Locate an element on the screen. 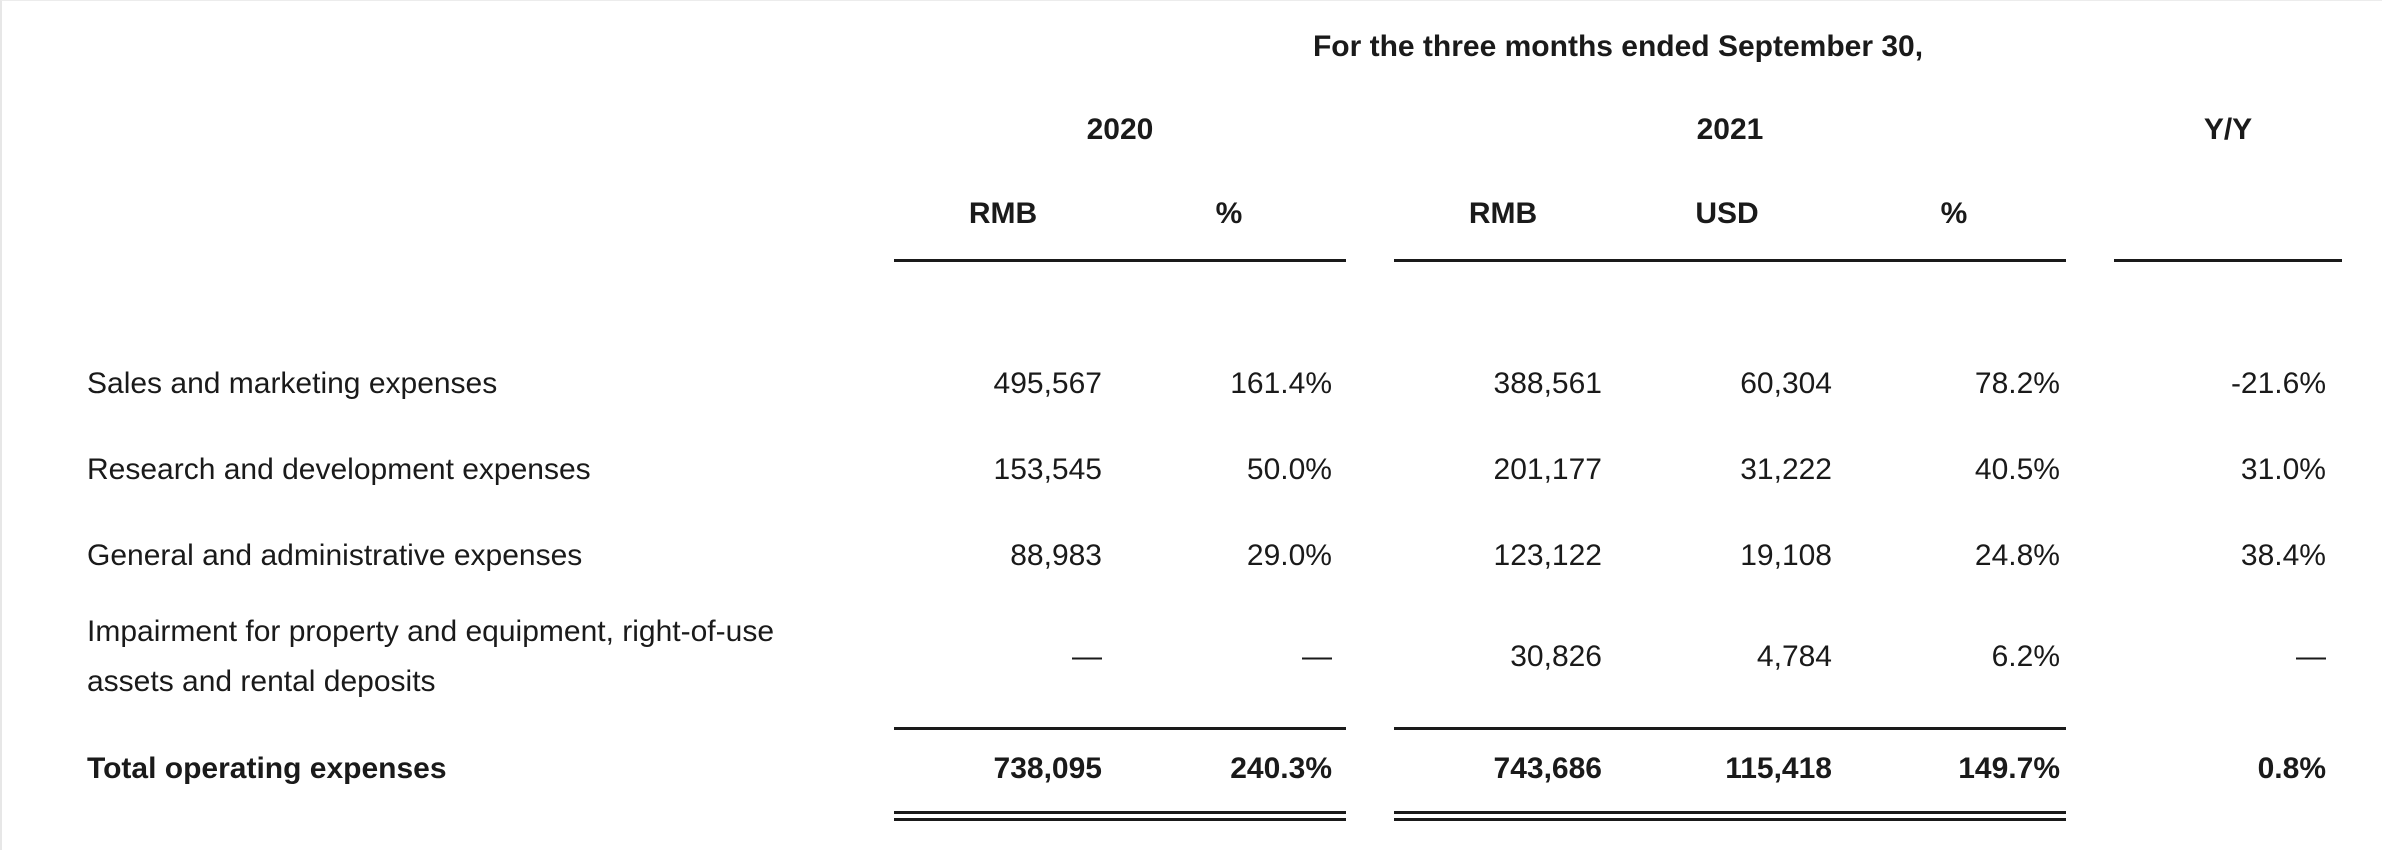  cell-pct-2020: 50.0% is located at coordinates (1289, 469).